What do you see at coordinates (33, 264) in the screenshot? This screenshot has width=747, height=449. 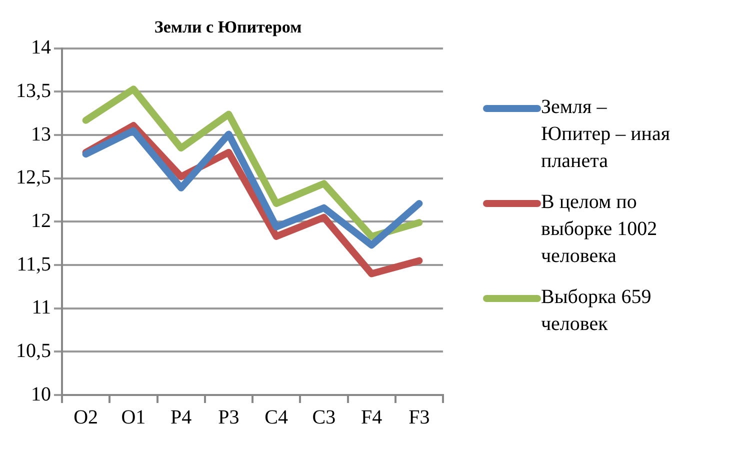 I see `y-tick-label: 11,5` at bounding box center [33, 264].